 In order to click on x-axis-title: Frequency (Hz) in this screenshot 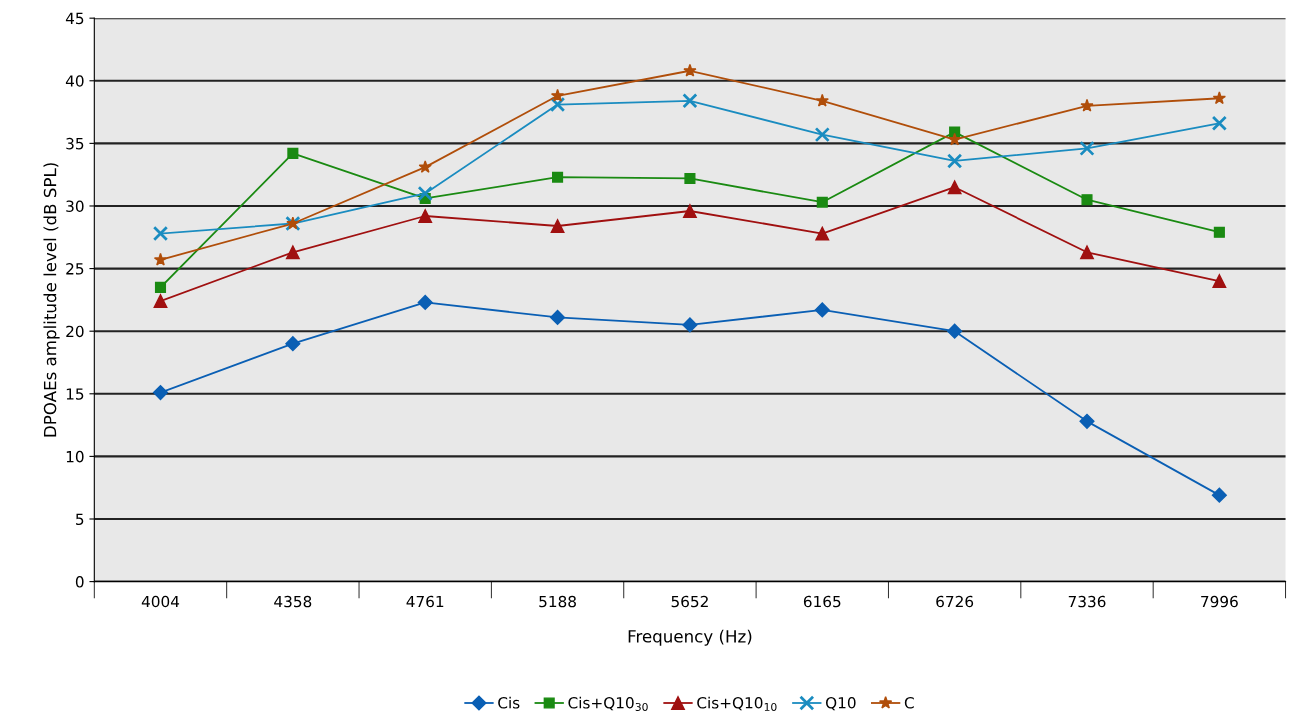, I will do `click(690, 637)`.